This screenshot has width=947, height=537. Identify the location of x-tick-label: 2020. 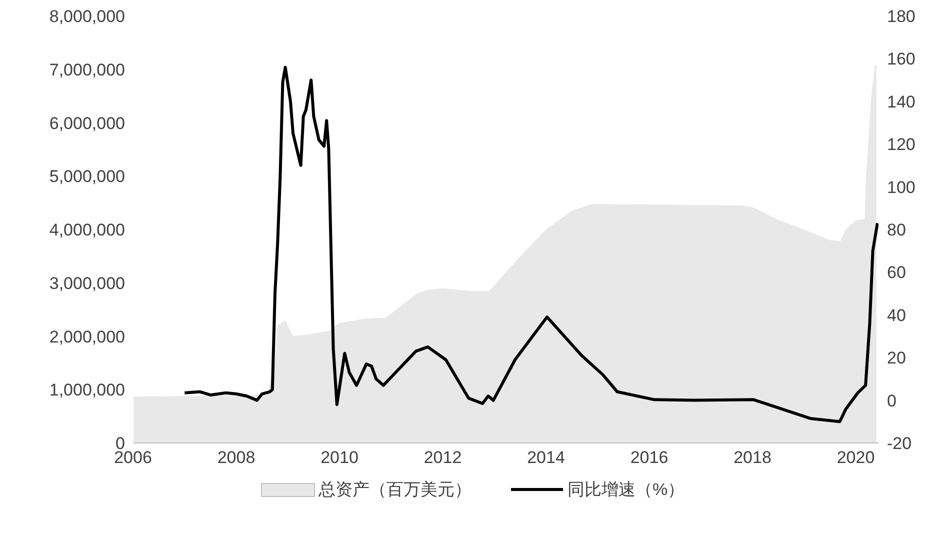
(855, 458).